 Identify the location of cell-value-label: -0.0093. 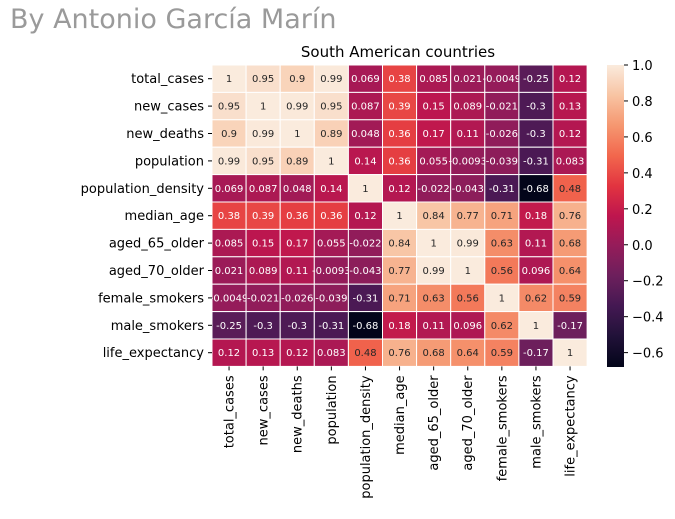
(331, 271).